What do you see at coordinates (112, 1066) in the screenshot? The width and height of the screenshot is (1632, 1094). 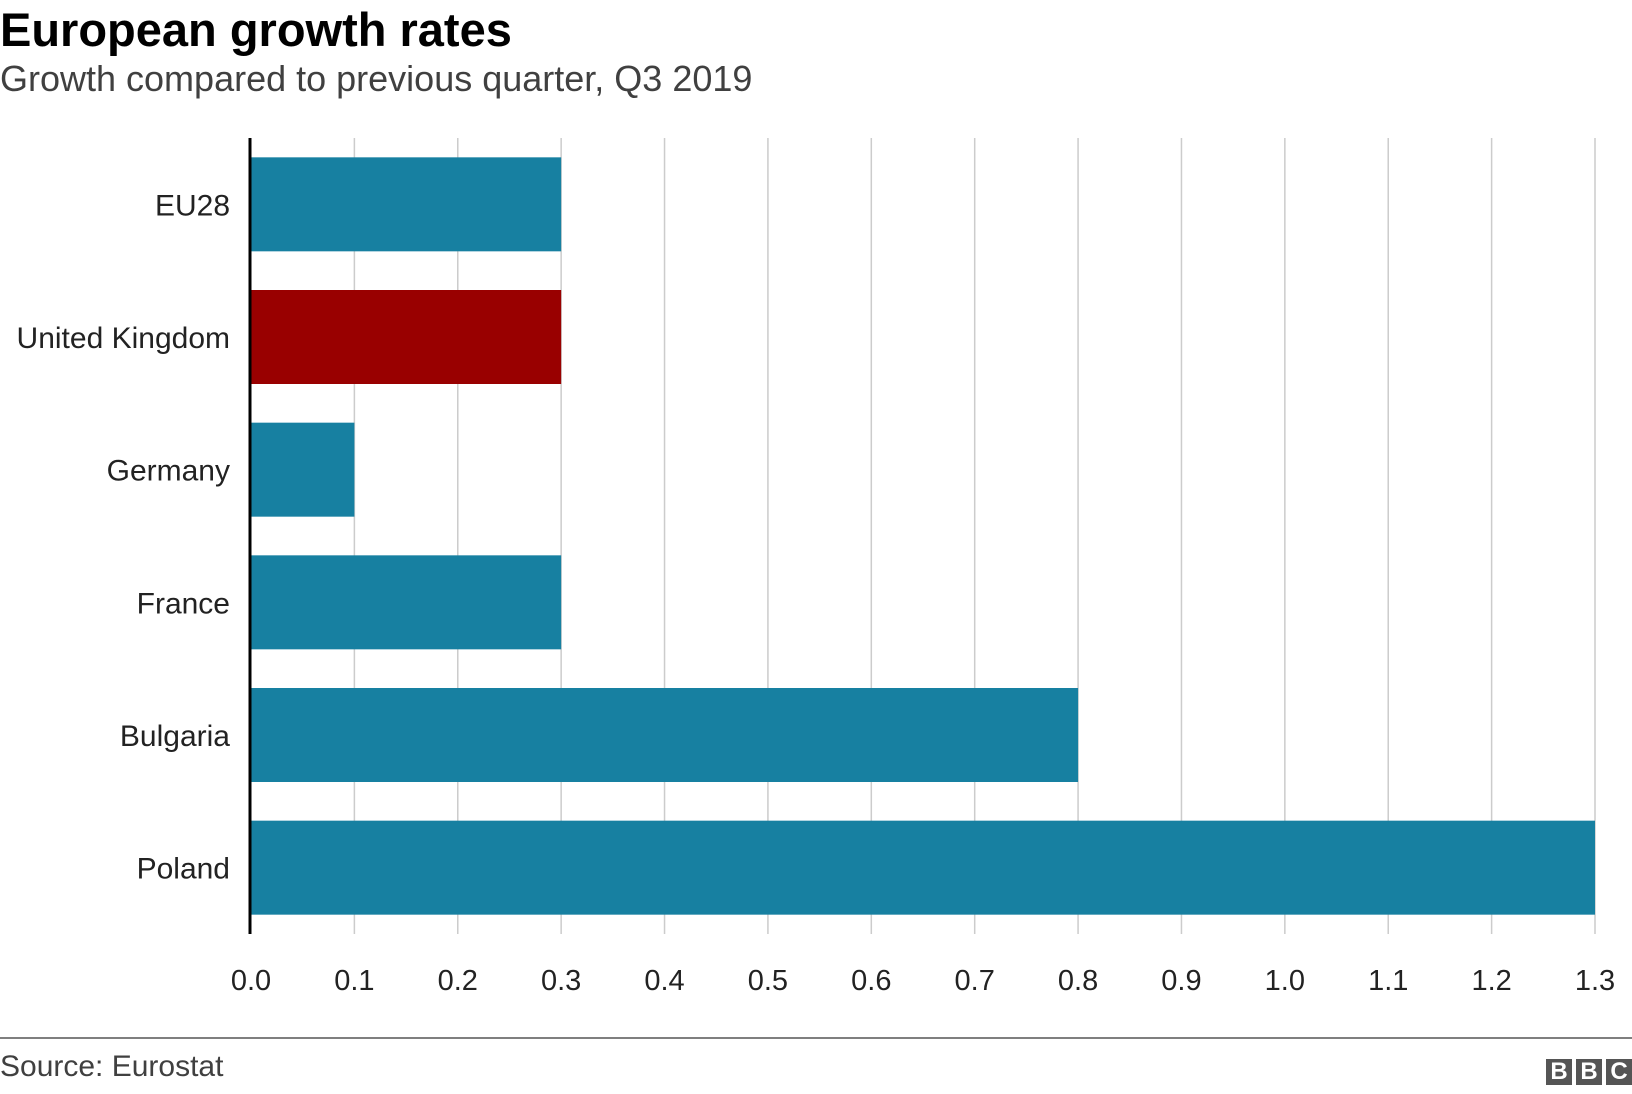 I see `source-note: Source: Eurostat` at bounding box center [112, 1066].